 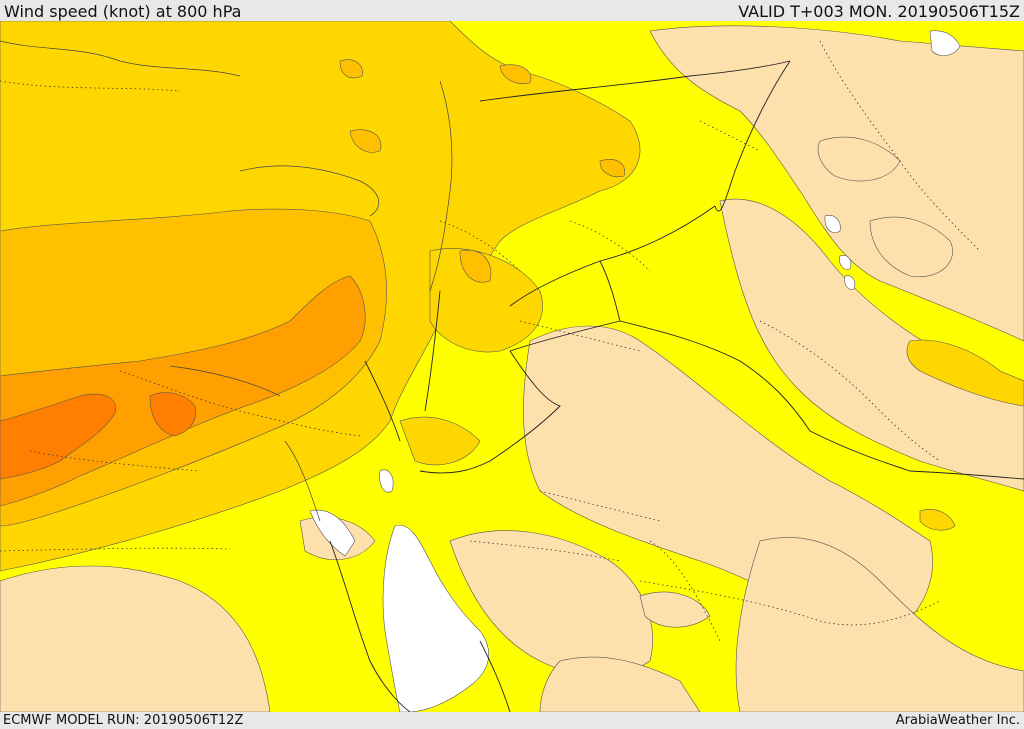 What do you see at coordinates (183, 391) in the screenshot?
I see `very-strong-wind-areas` at bounding box center [183, 391].